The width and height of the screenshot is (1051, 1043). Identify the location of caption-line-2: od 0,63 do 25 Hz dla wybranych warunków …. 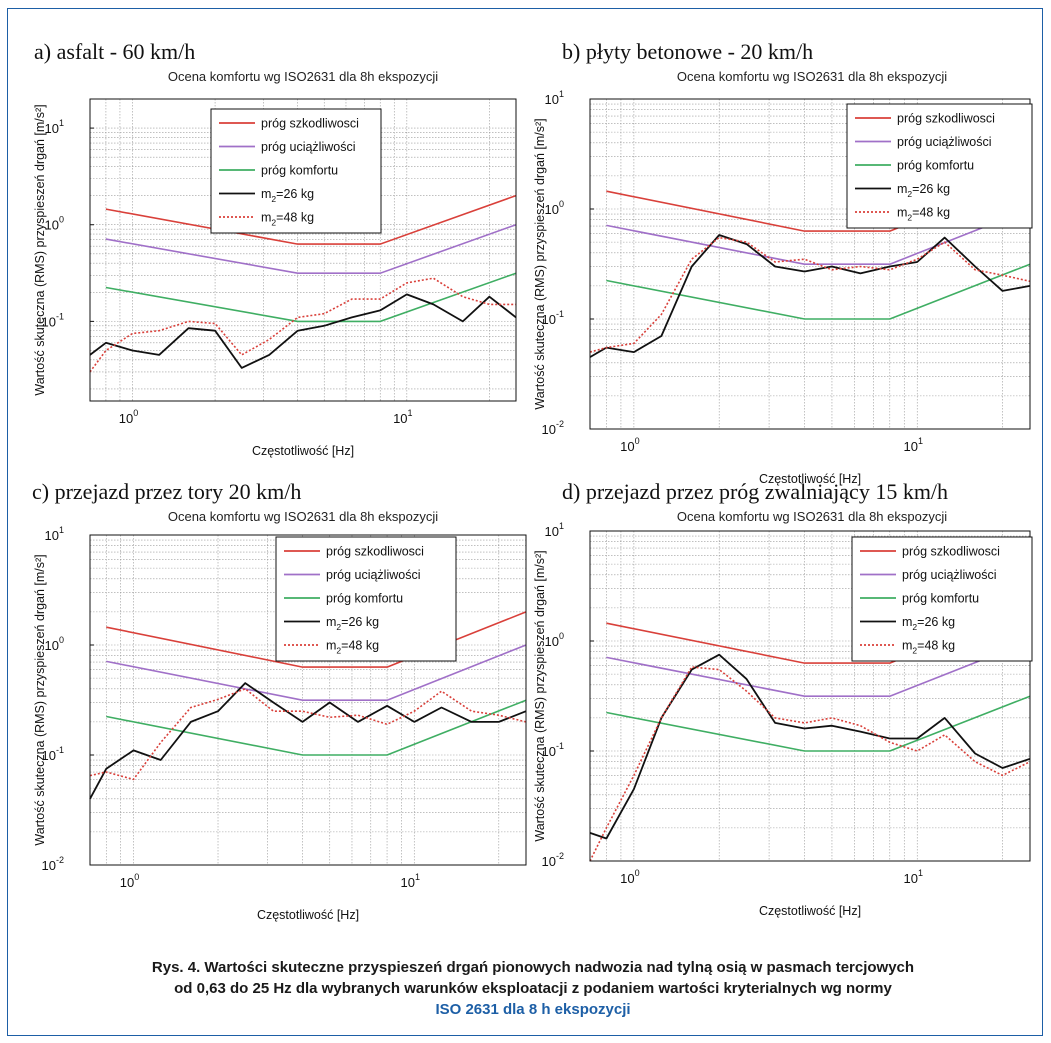
(533, 988).